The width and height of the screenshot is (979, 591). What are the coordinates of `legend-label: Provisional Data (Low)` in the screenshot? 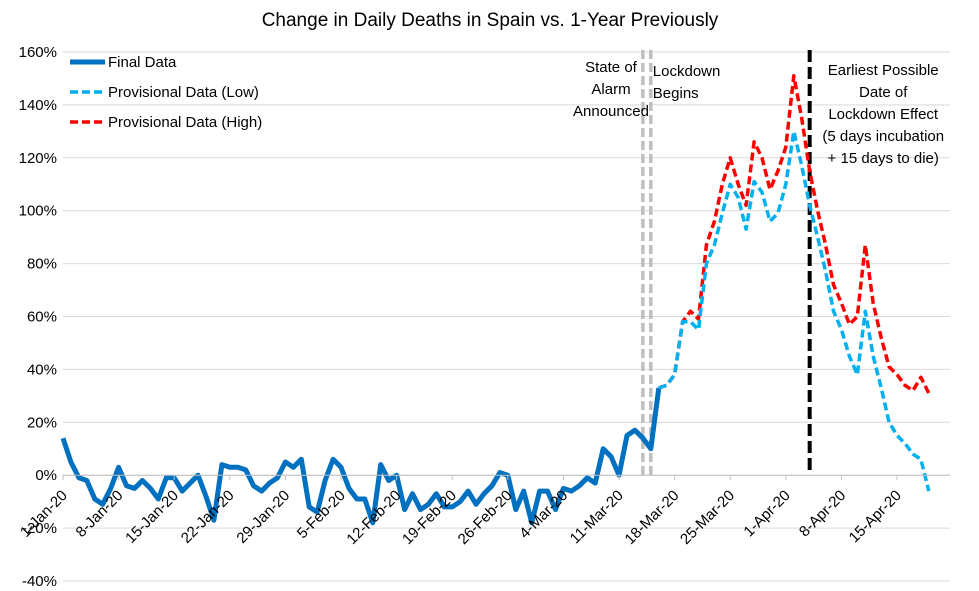 It's located at (183, 92).